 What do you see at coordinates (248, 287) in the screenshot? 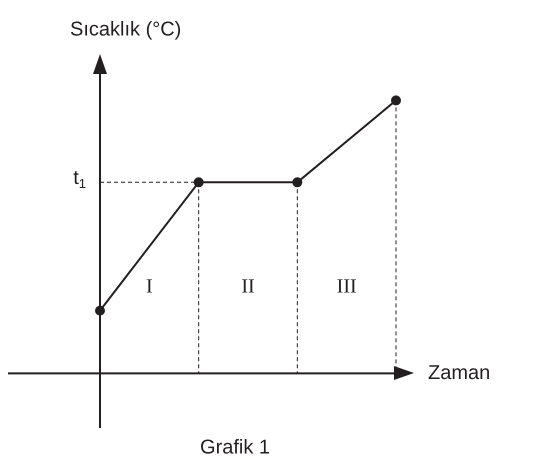
I see `annotation: II` at bounding box center [248, 287].